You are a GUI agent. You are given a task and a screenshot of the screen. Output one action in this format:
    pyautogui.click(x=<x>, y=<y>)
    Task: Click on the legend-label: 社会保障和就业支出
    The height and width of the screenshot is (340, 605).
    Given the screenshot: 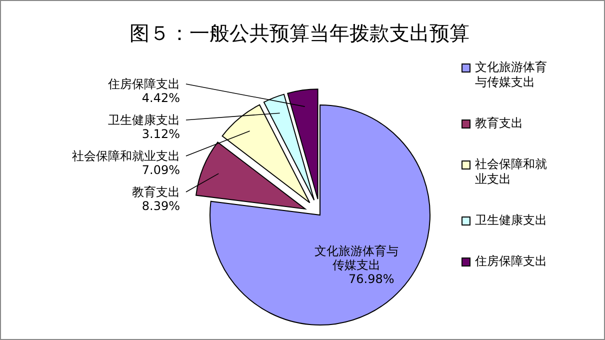 What is the action you would take?
    pyautogui.click(x=511, y=172)
    